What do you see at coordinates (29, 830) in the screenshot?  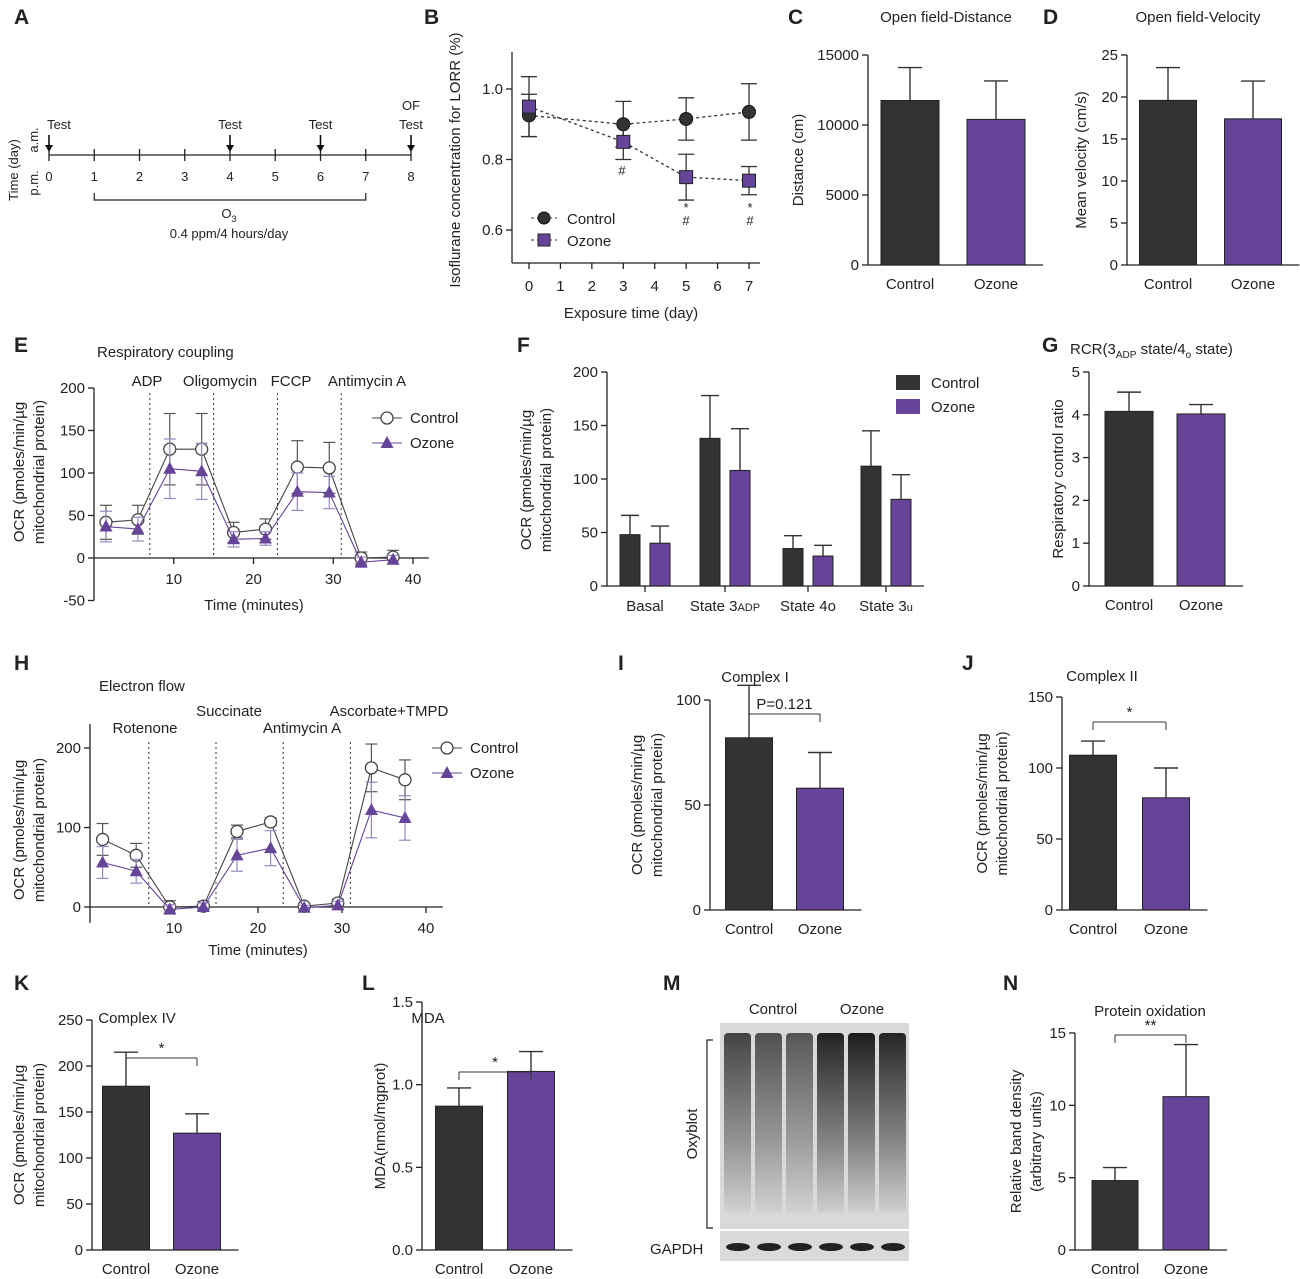 I see `y-axis-label: OCR (pmoles/min/µg mitochondrial protein)` at bounding box center [29, 830].